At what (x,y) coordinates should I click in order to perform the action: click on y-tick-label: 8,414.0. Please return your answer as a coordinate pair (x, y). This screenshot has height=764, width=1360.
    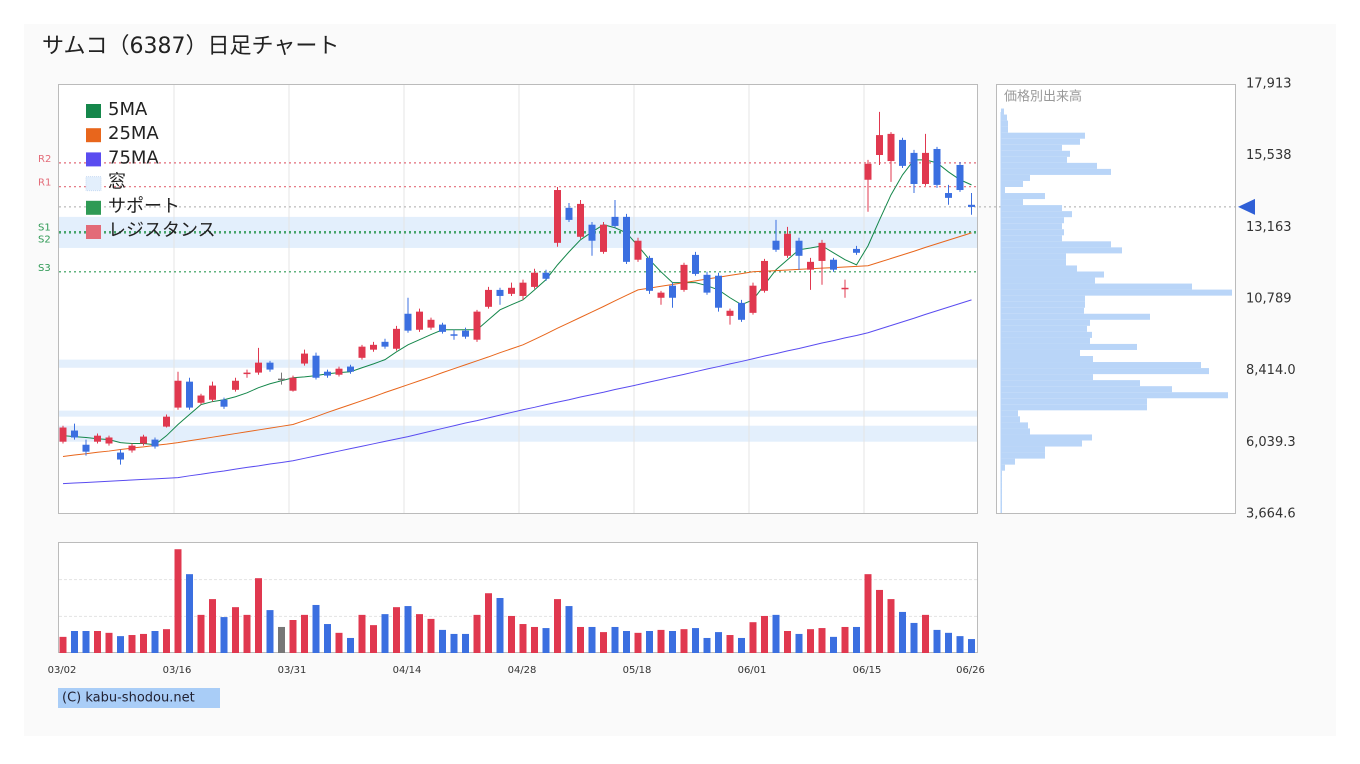
    Looking at the image, I should click on (1271, 370).